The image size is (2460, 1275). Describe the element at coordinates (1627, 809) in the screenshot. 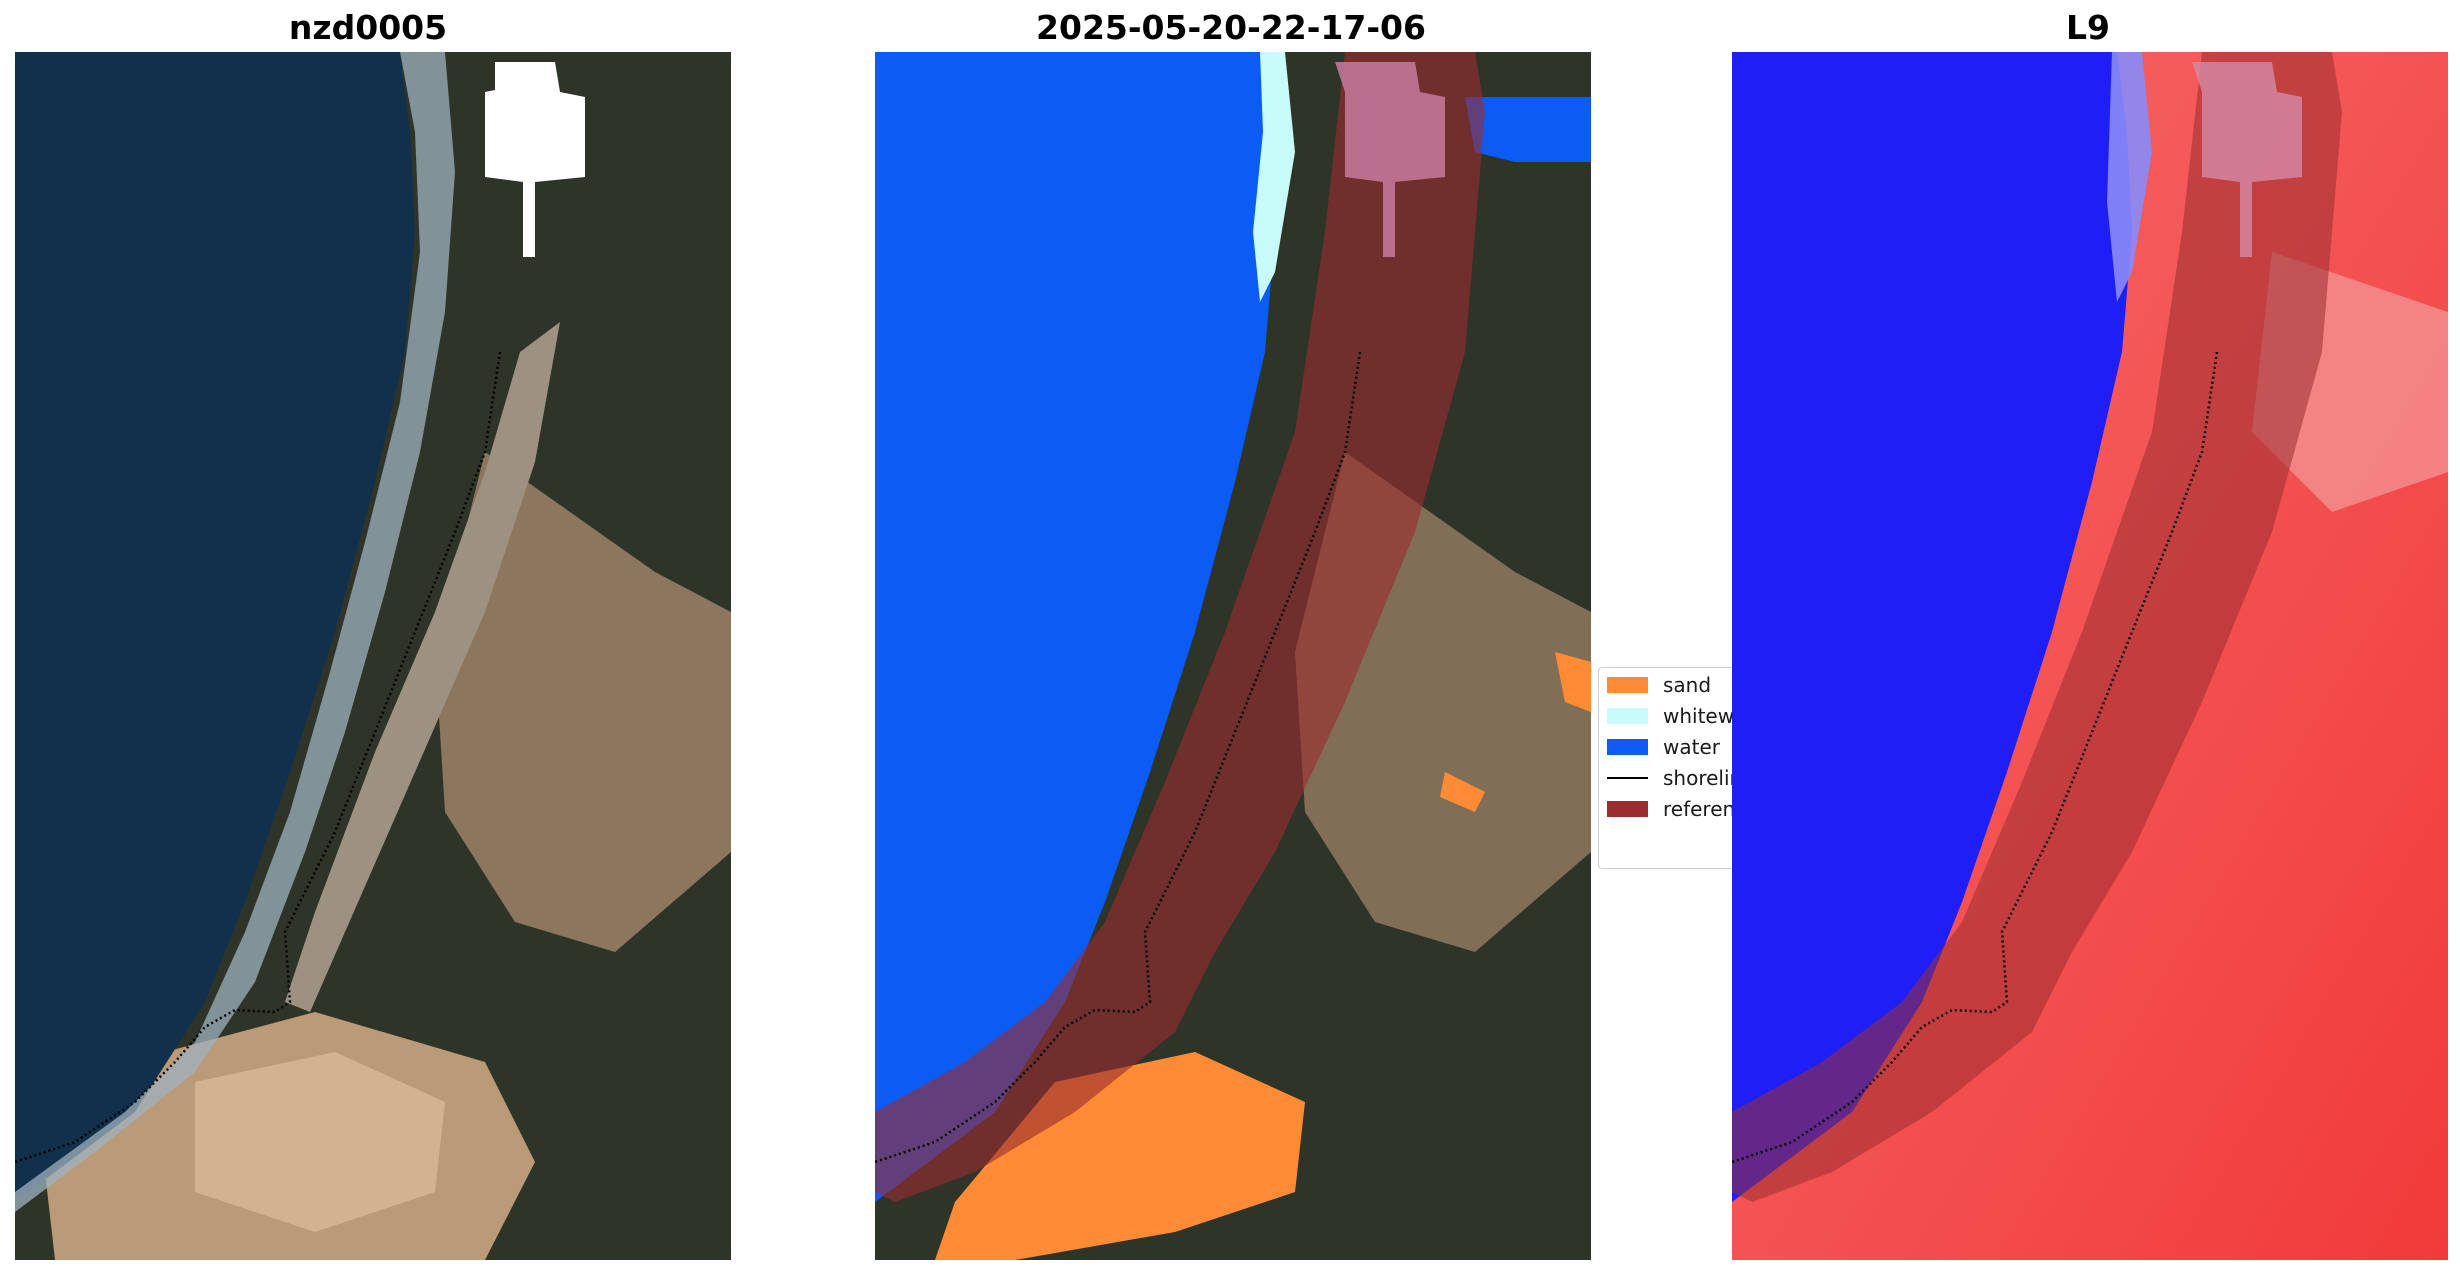

I see `legend-swatch-reference` at that location.